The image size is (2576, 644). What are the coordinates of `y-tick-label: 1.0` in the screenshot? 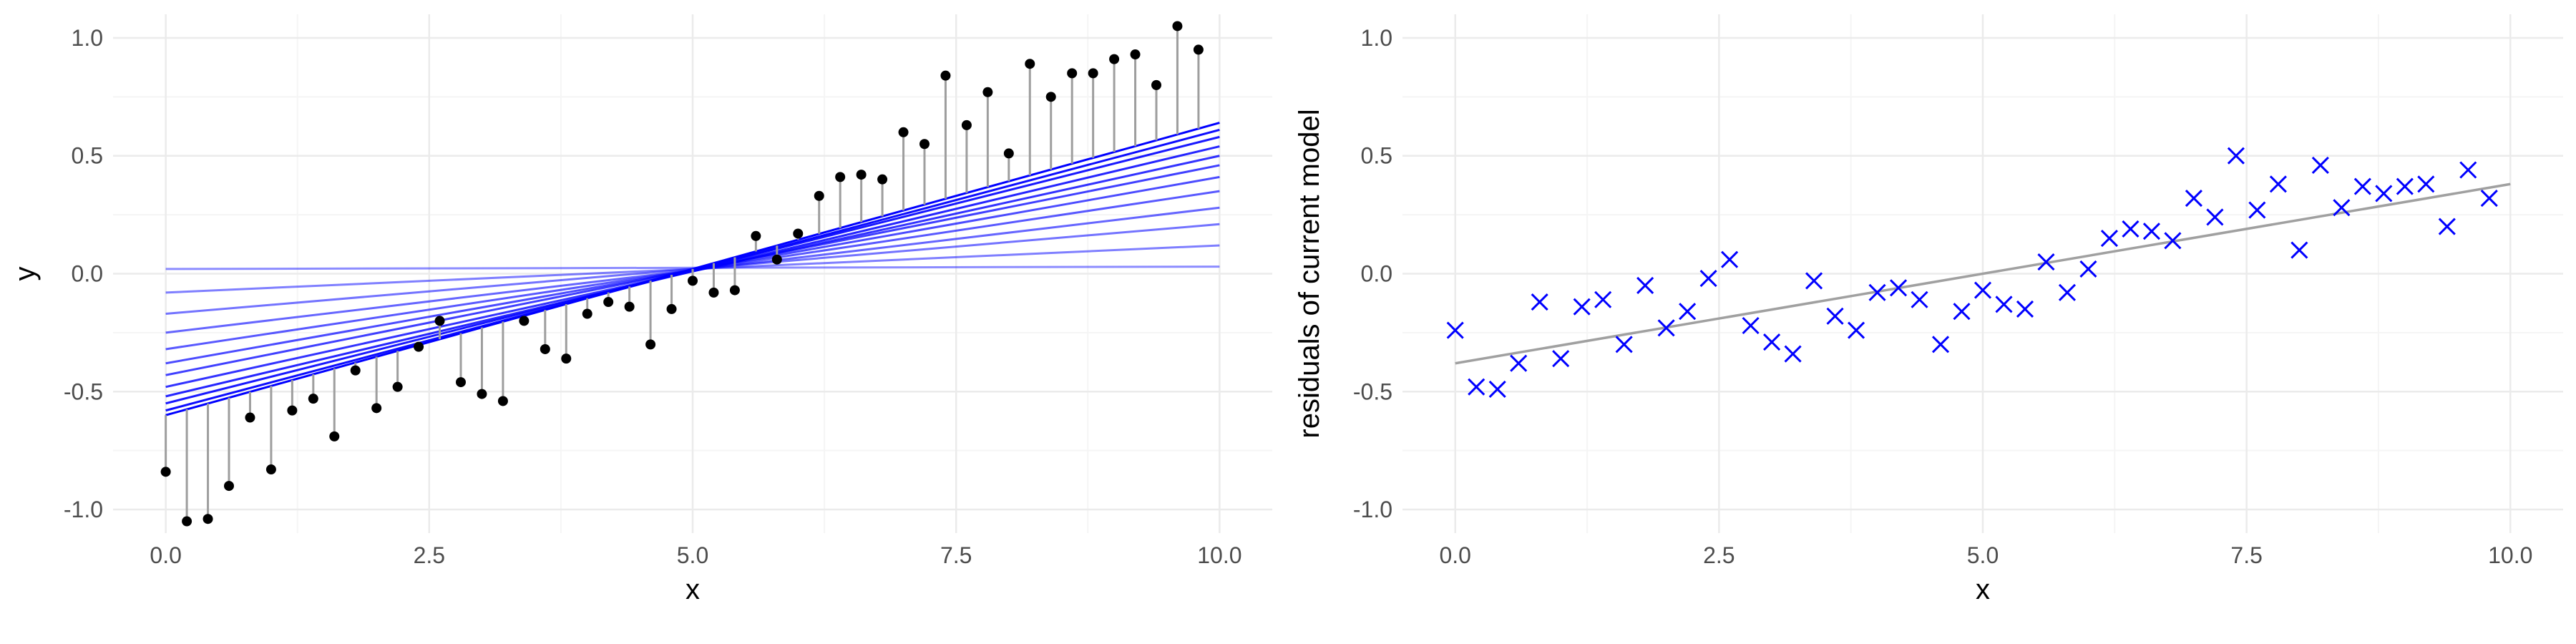 It's located at (1376, 38).